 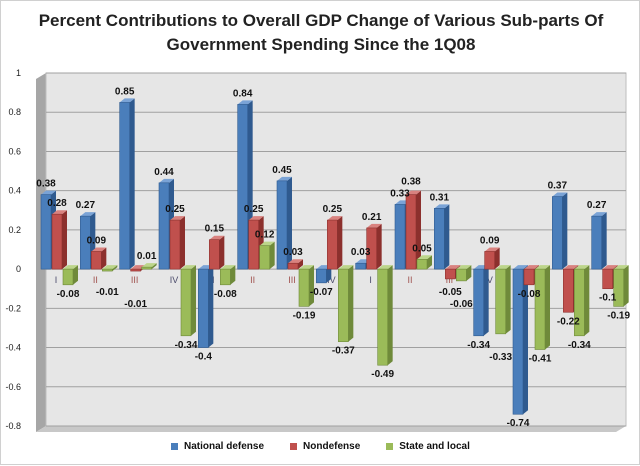 I want to click on y-tick-label: 0, so click(x=18, y=269).